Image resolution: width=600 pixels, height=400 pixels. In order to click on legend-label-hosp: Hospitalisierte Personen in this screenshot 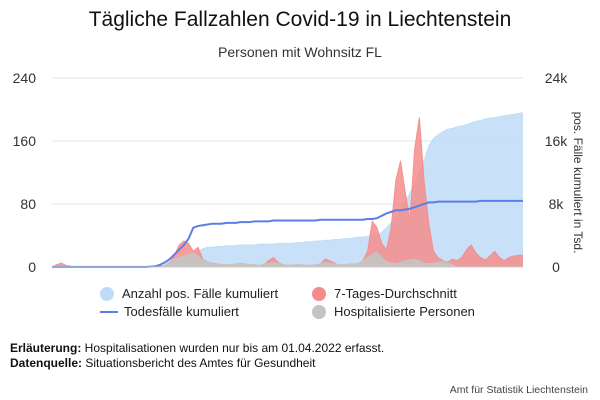, I will do `click(404, 311)`.